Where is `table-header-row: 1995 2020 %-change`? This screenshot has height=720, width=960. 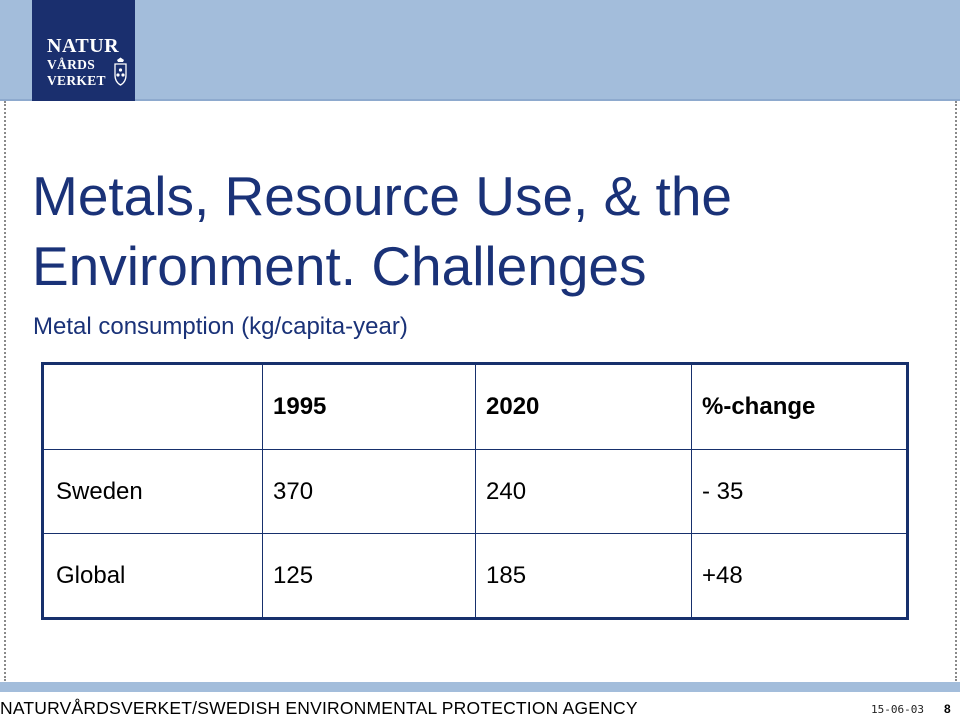 table-header-row: 1995 2020 %-change is located at coordinates (475, 406).